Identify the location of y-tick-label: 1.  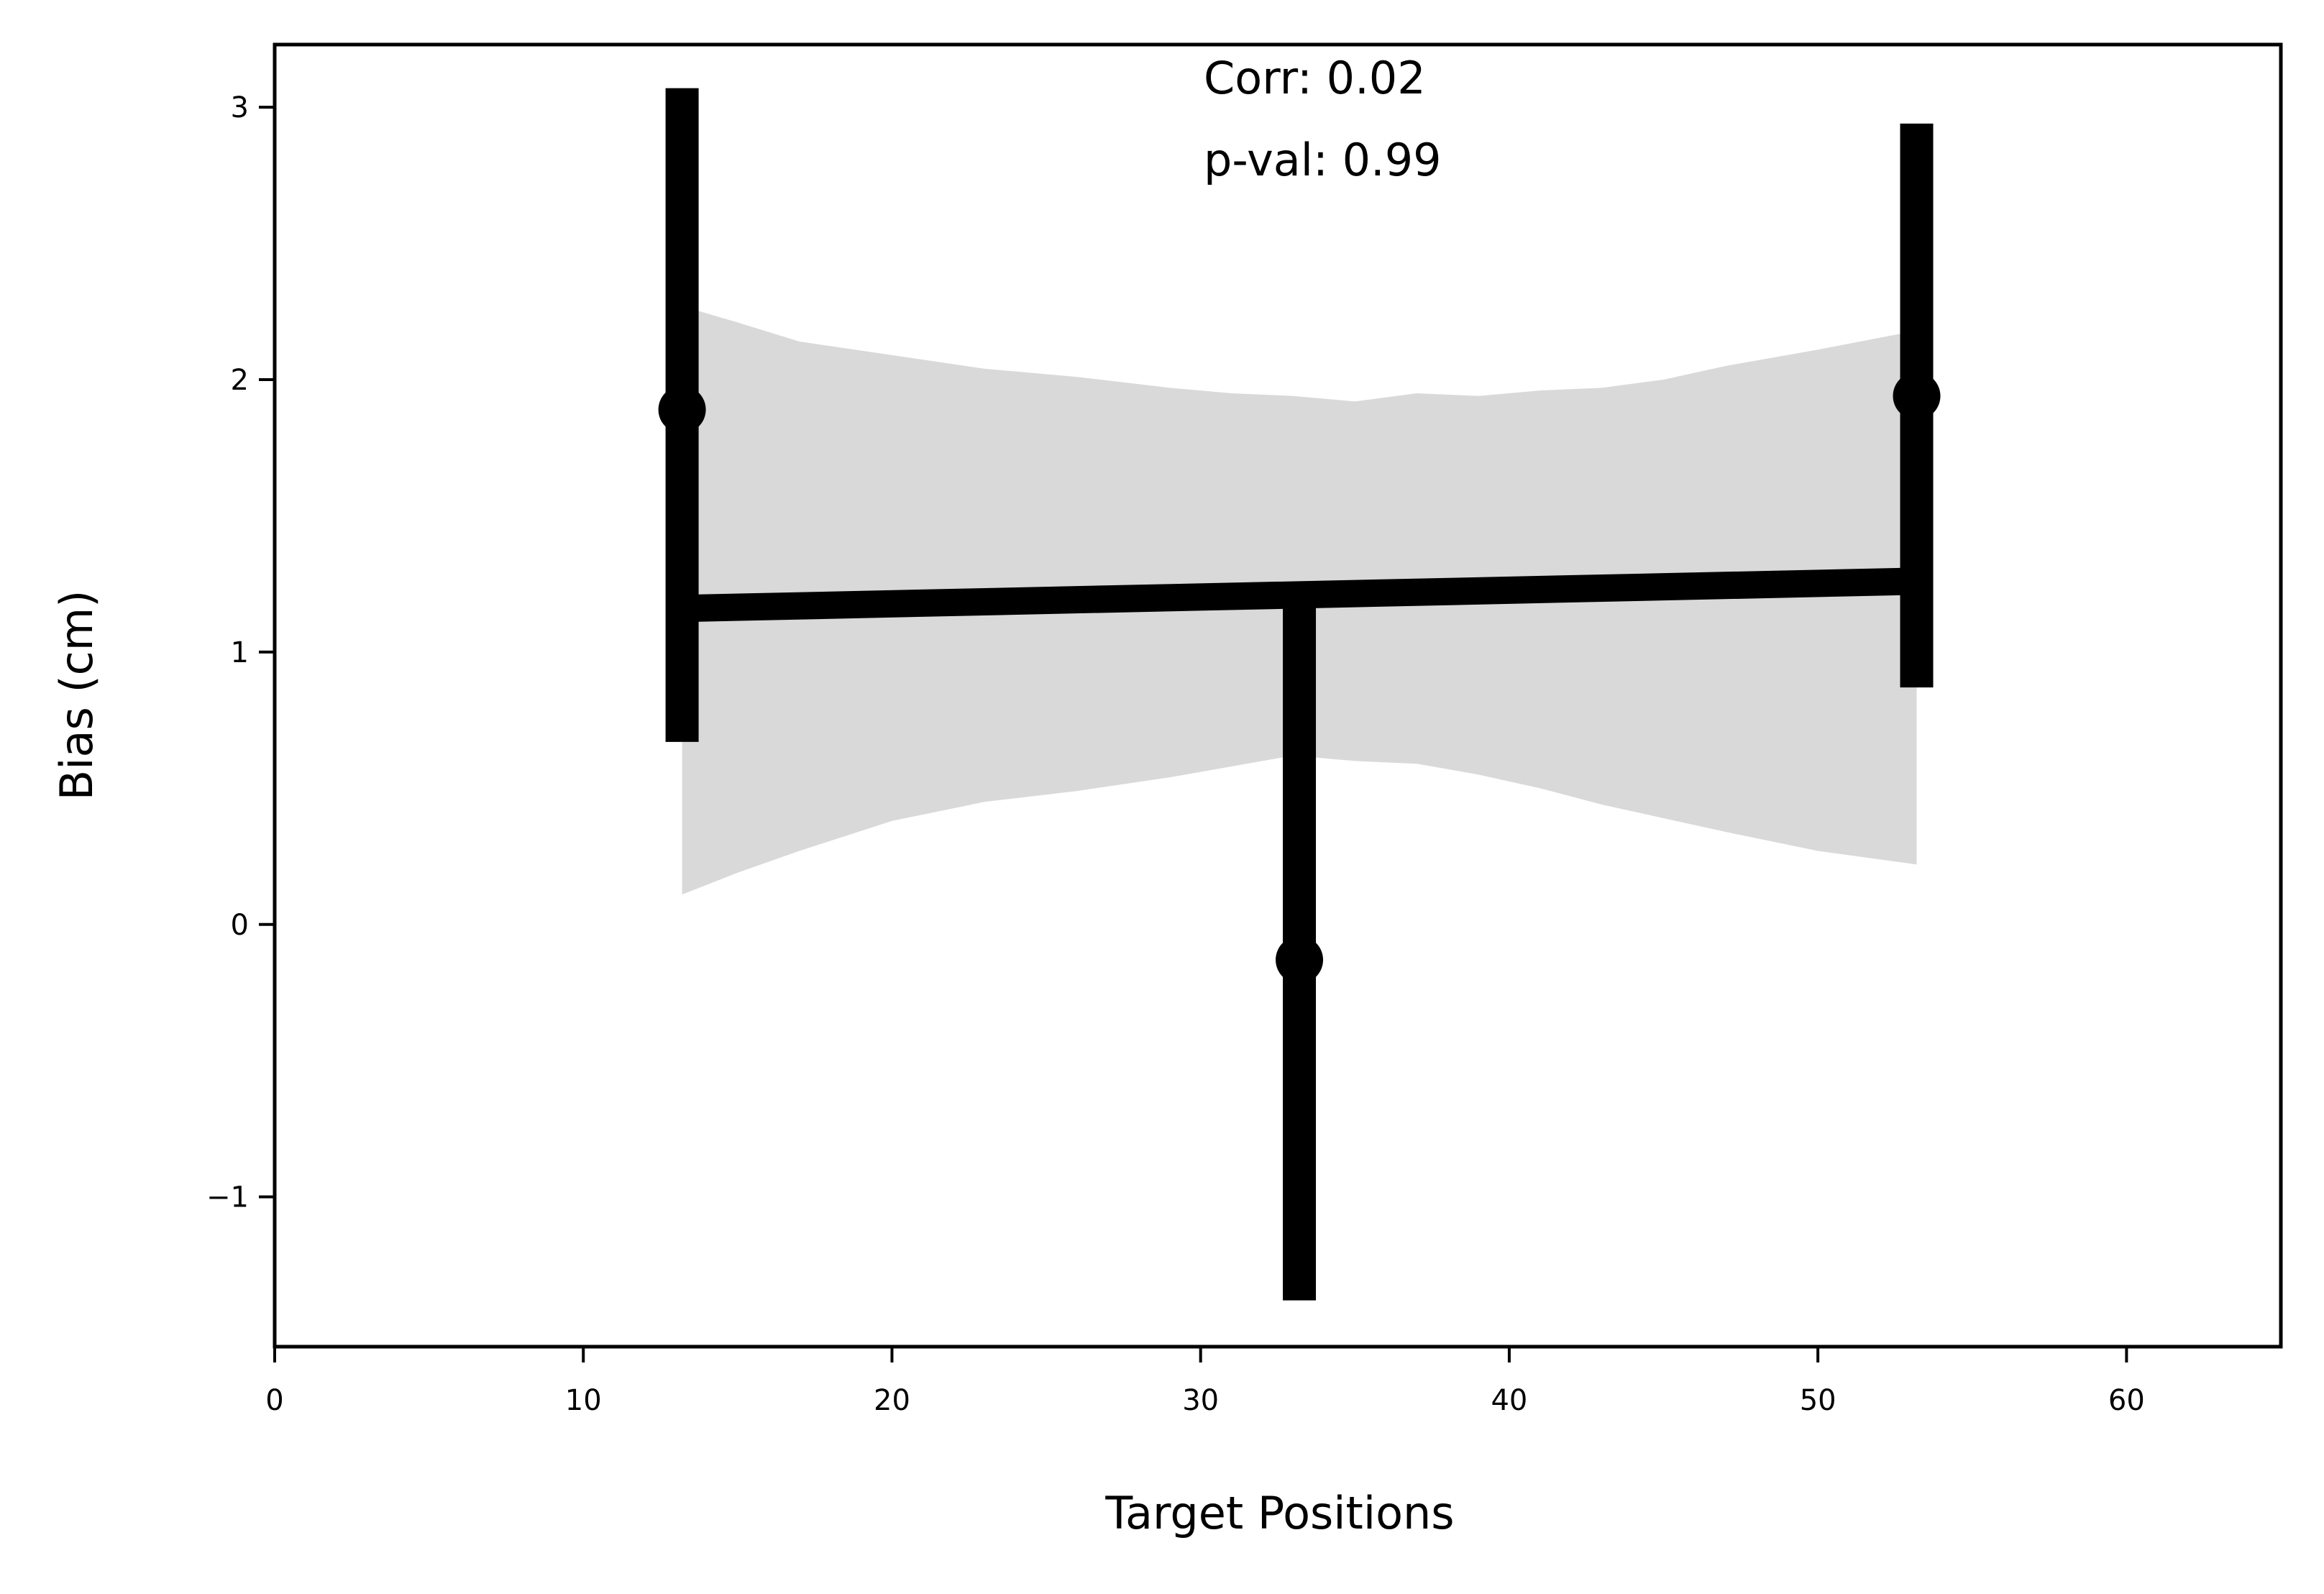
(240, 652).